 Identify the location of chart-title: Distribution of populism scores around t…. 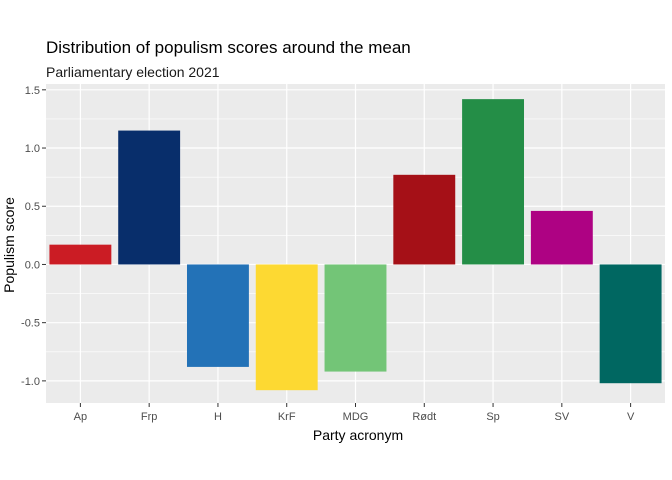
(228, 47).